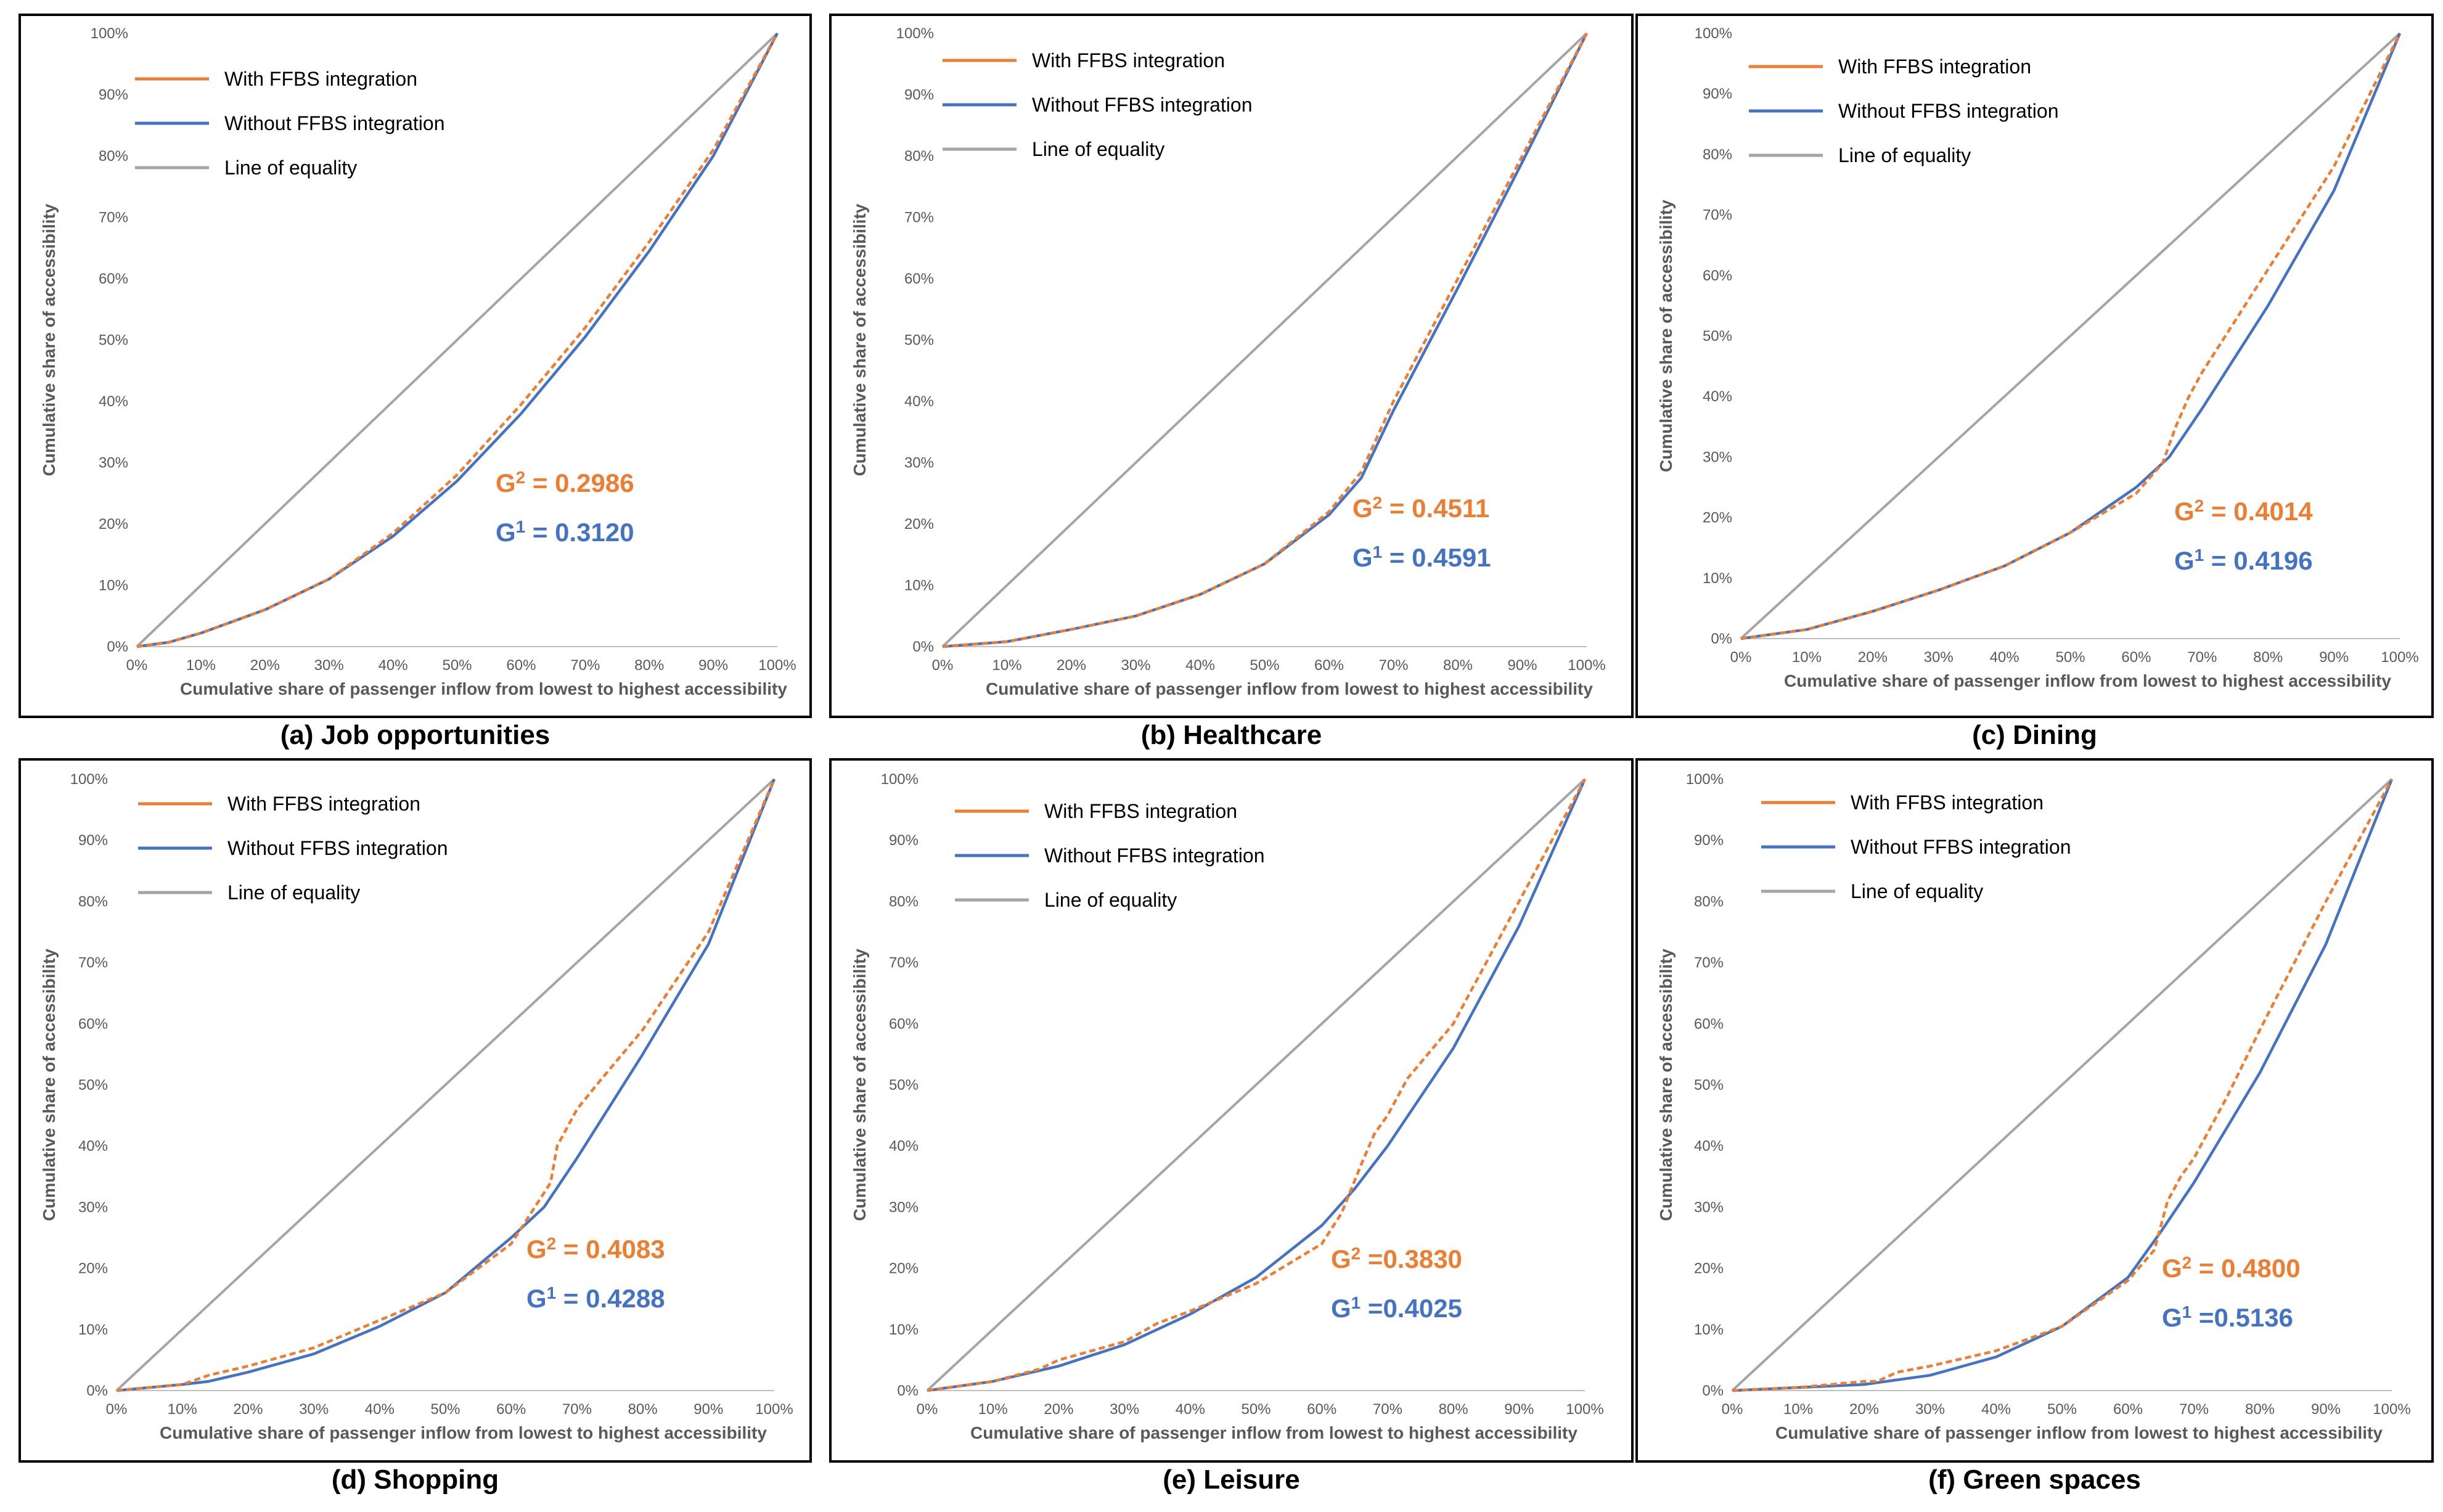 The width and height of the screenshot is (2443, 1512). I want to click on gini-without-ffbs: G1 = 0.3120, so click(565, 532).